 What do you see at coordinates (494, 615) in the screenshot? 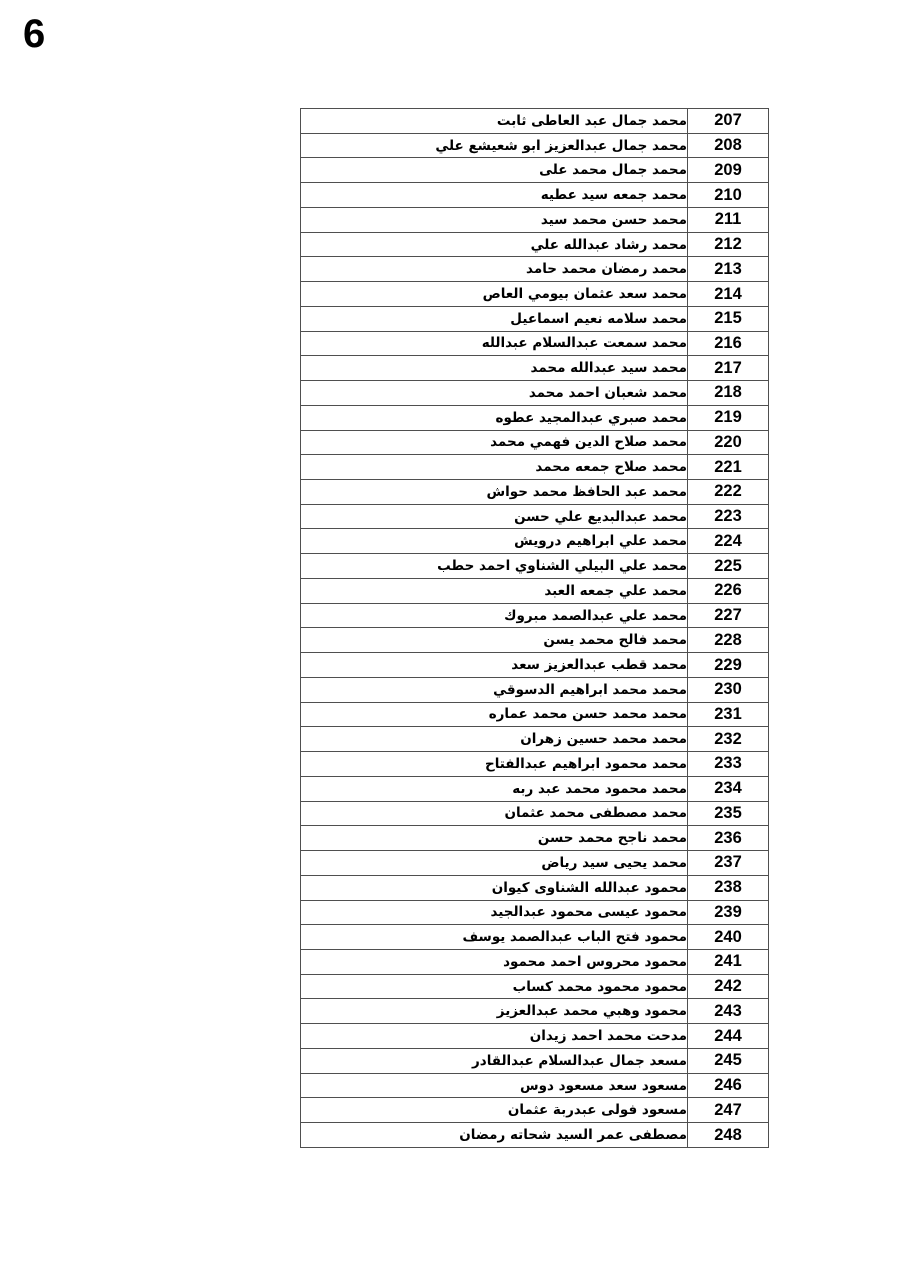
I see `name-cell: محمد علي عبدالصمد مبروك` at bounding box center [494, 615].